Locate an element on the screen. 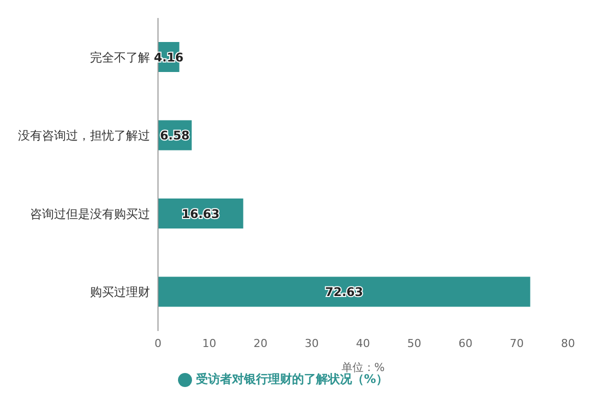 This screenshot has width=595, height=408. bar is located at coordinates (344, 291).